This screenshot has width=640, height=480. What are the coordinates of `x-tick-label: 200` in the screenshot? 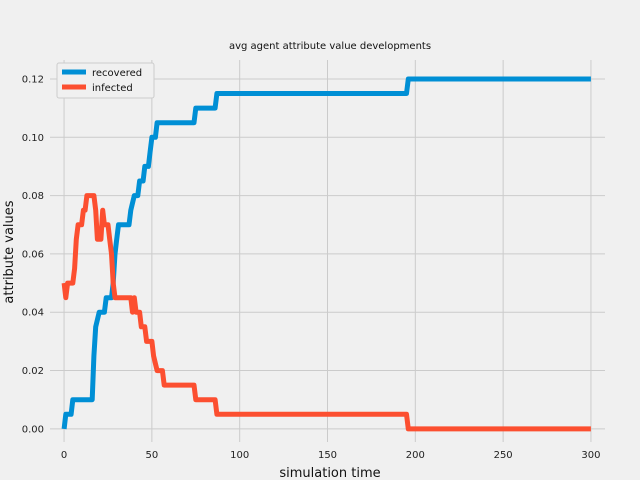 It's located at (415, 455).